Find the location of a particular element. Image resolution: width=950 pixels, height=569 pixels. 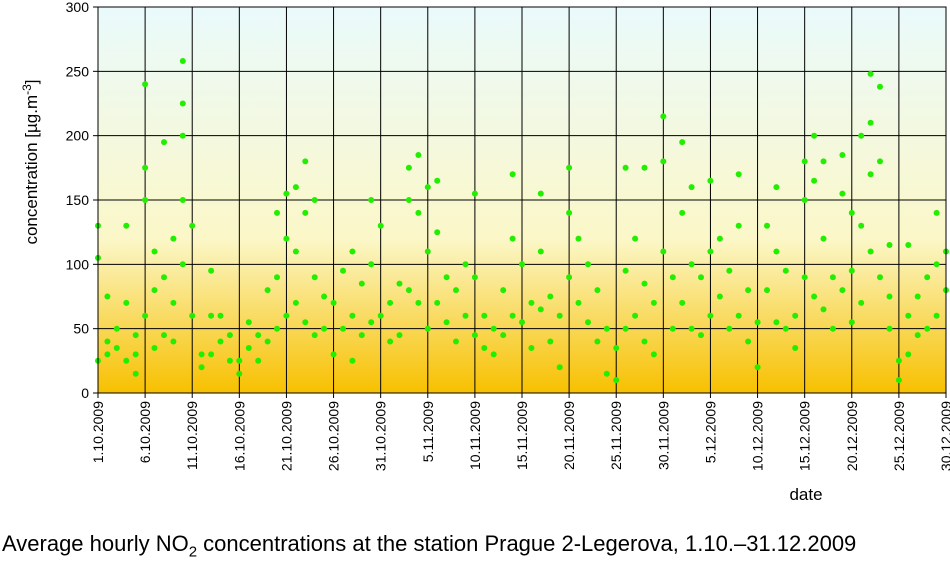

x-tick-label: 25.12.2009 is located at coordinates (899, 436).